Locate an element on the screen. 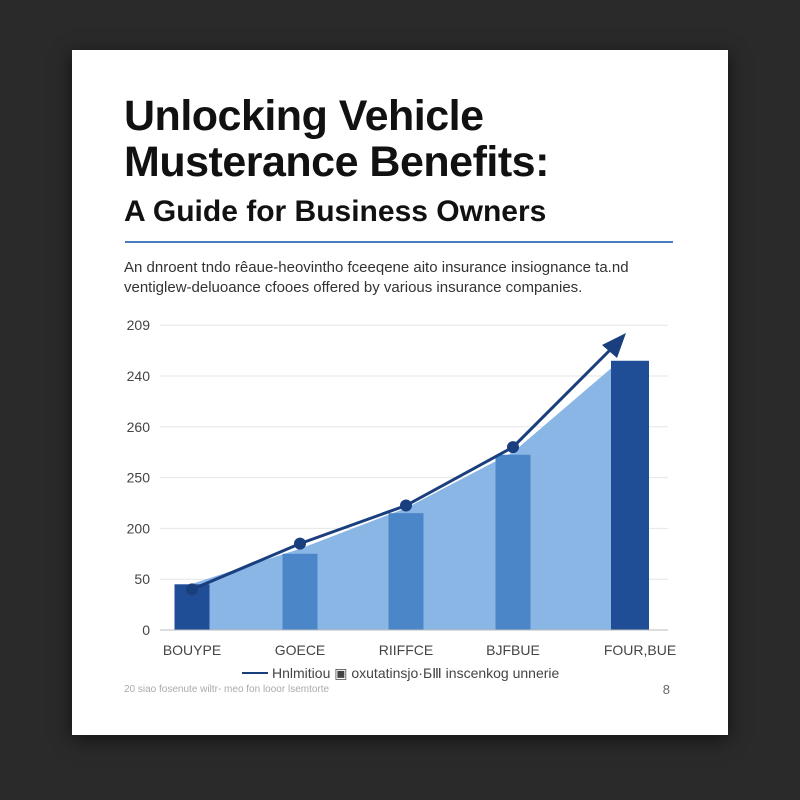  trend-arrow-head is located at coordinates (614, 345).